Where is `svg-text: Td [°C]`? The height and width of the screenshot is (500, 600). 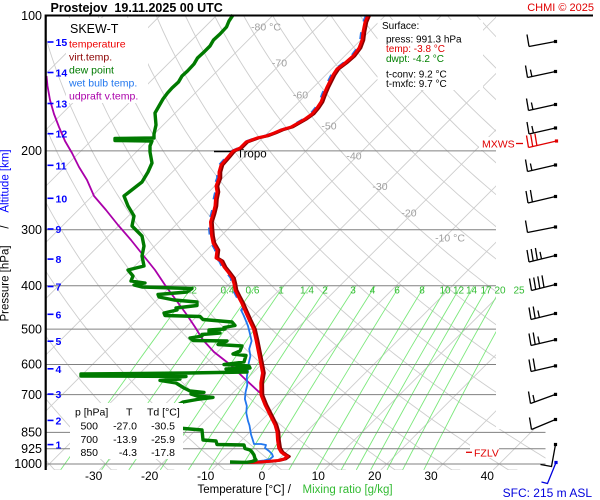
svg-text: Td [°C] is located at coordinates (163, 413).